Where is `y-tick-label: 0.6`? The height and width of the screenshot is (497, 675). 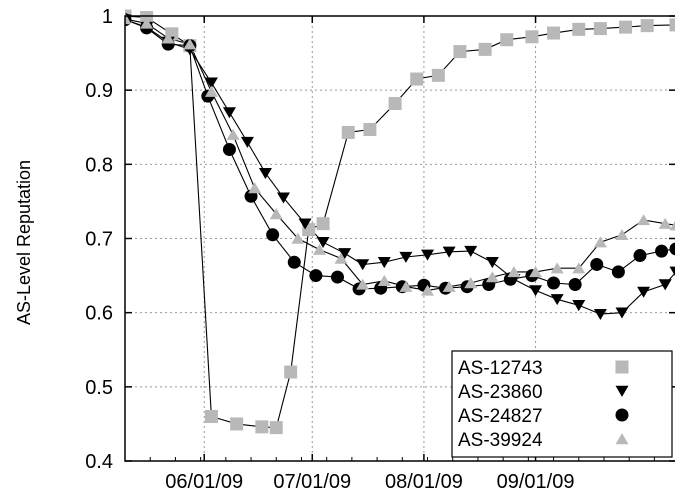 y-tick-label: 0.6 is located at coordinates (99, 314).